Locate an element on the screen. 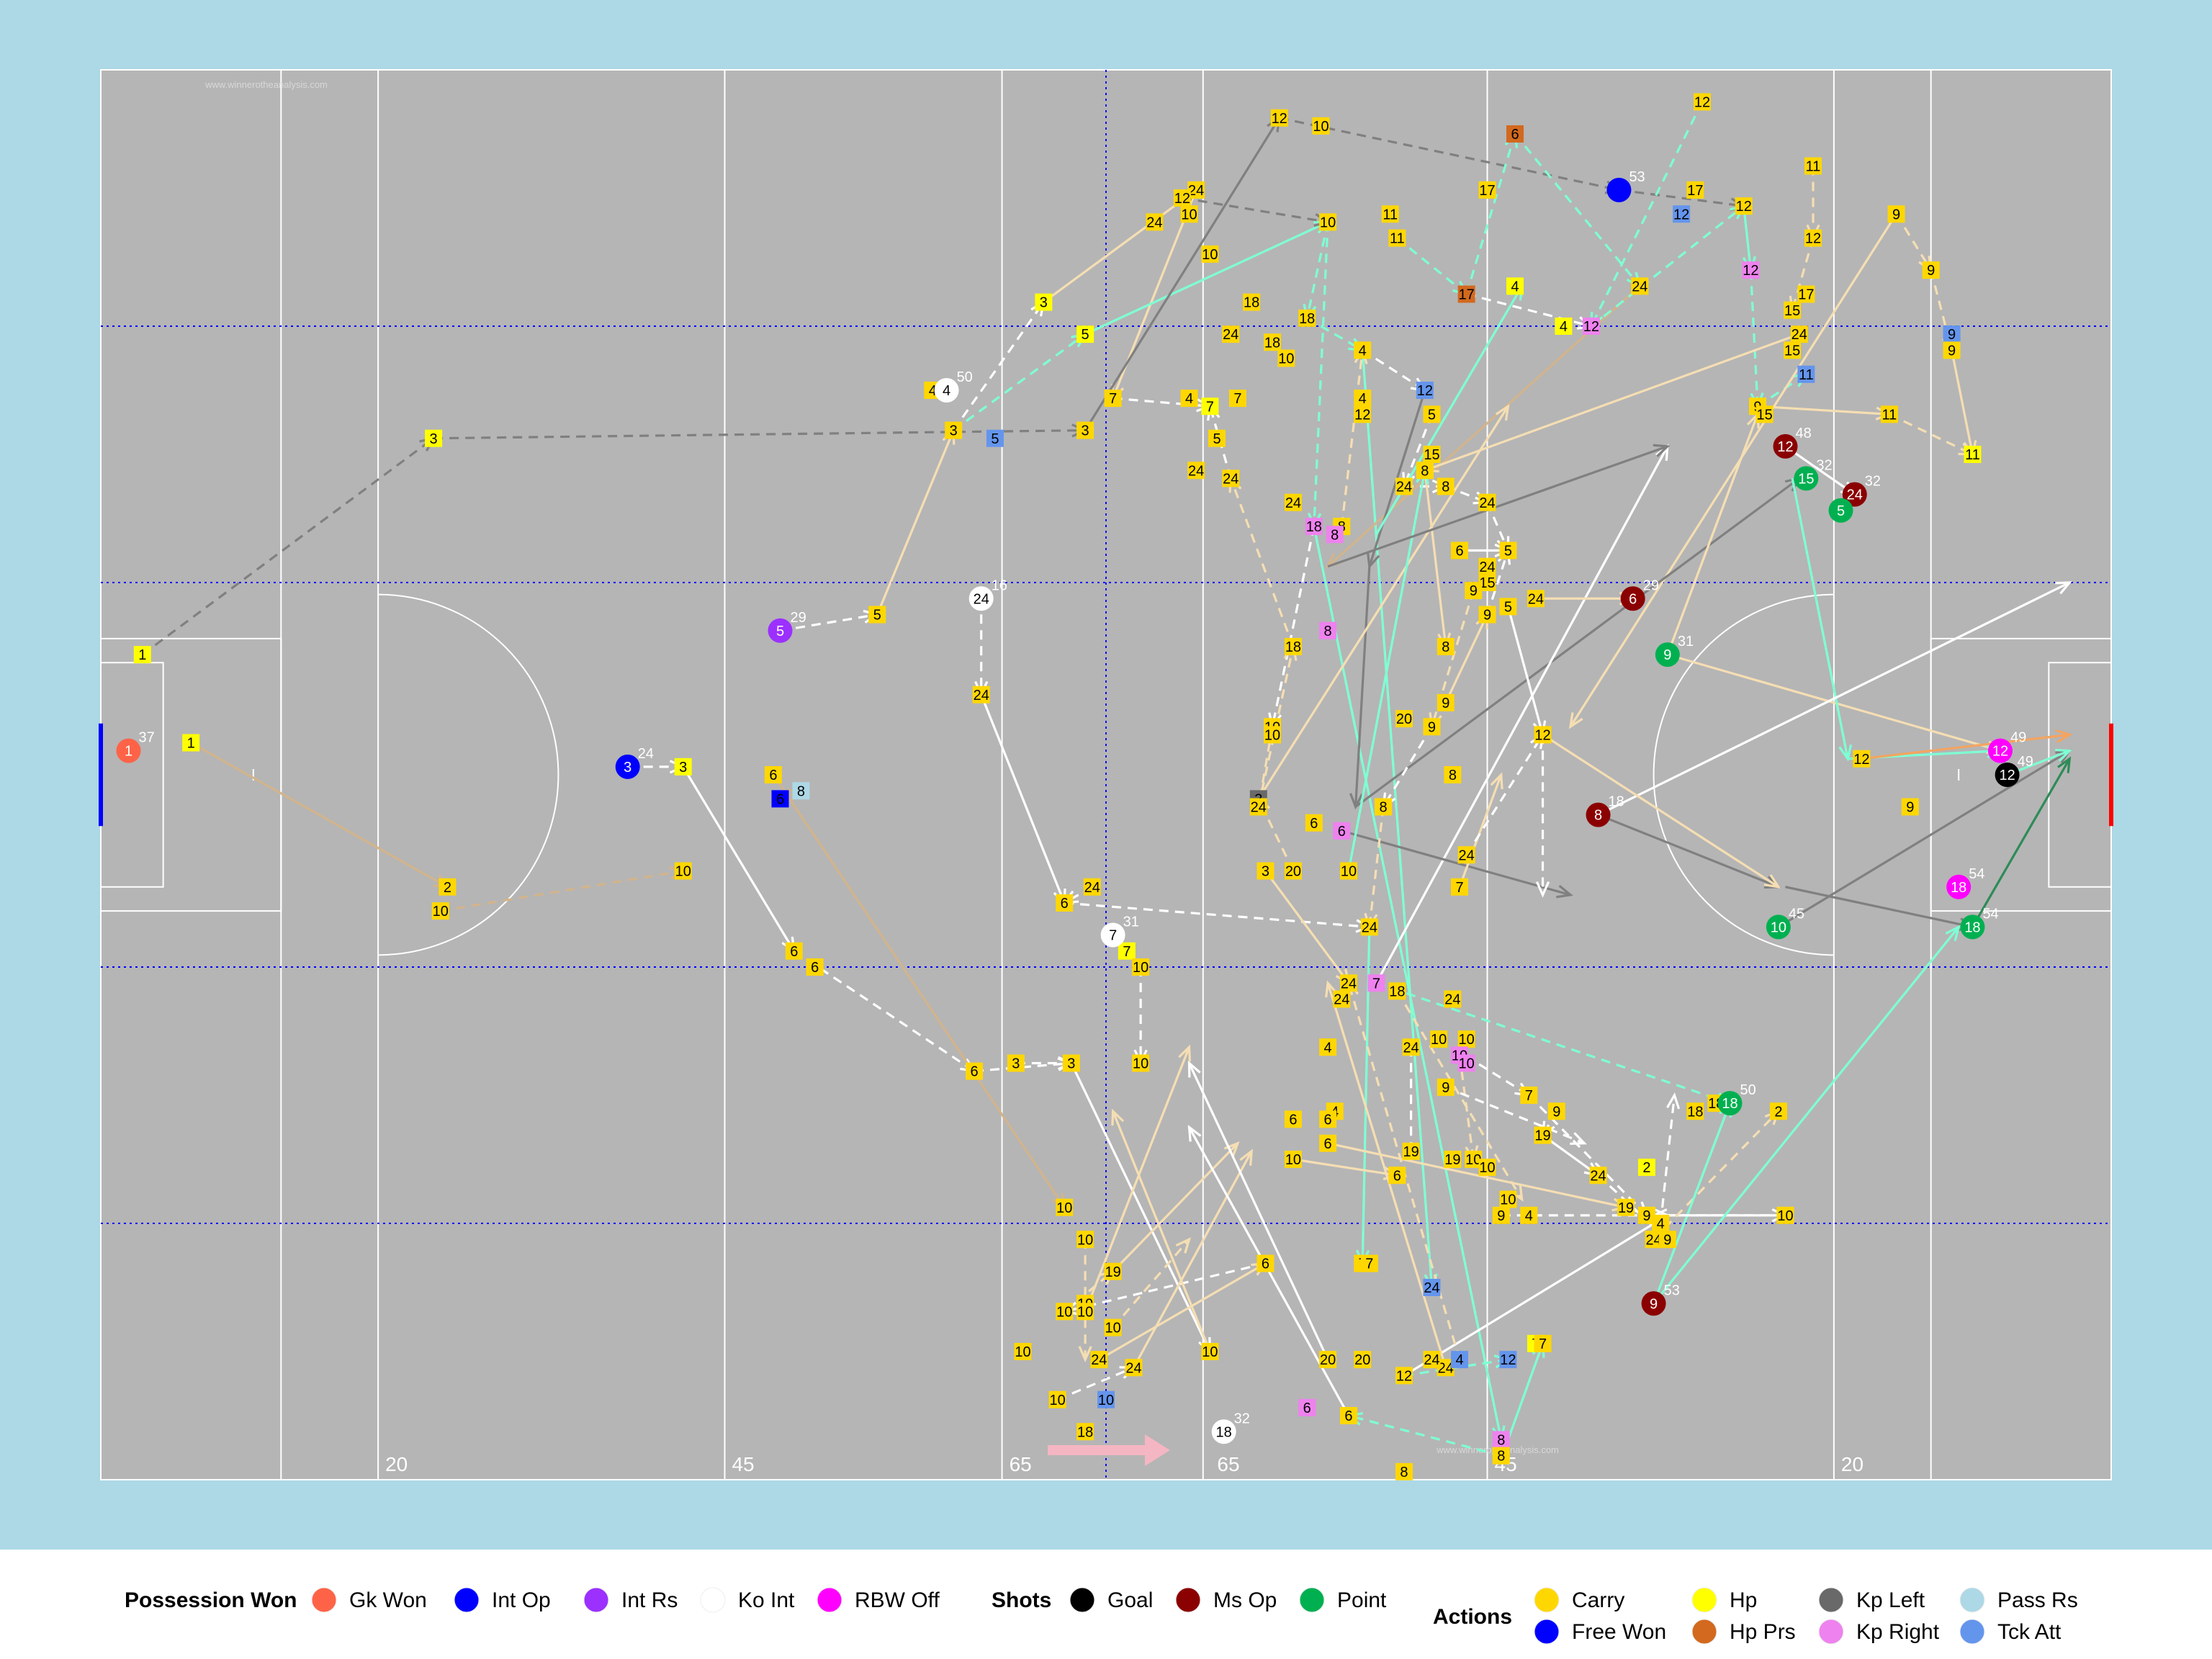  action-label: 15 is located at coordinates (1792, 351).